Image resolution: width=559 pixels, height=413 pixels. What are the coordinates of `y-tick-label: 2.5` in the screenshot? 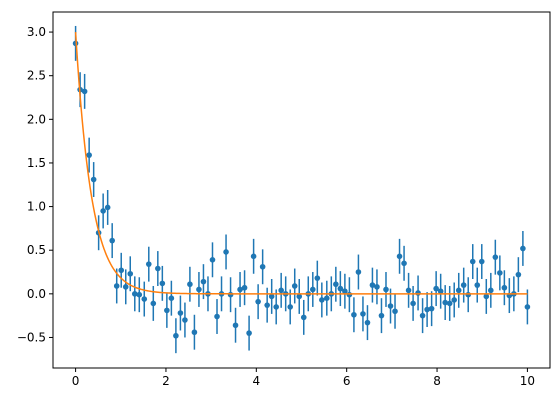 It's located at (36, 76).